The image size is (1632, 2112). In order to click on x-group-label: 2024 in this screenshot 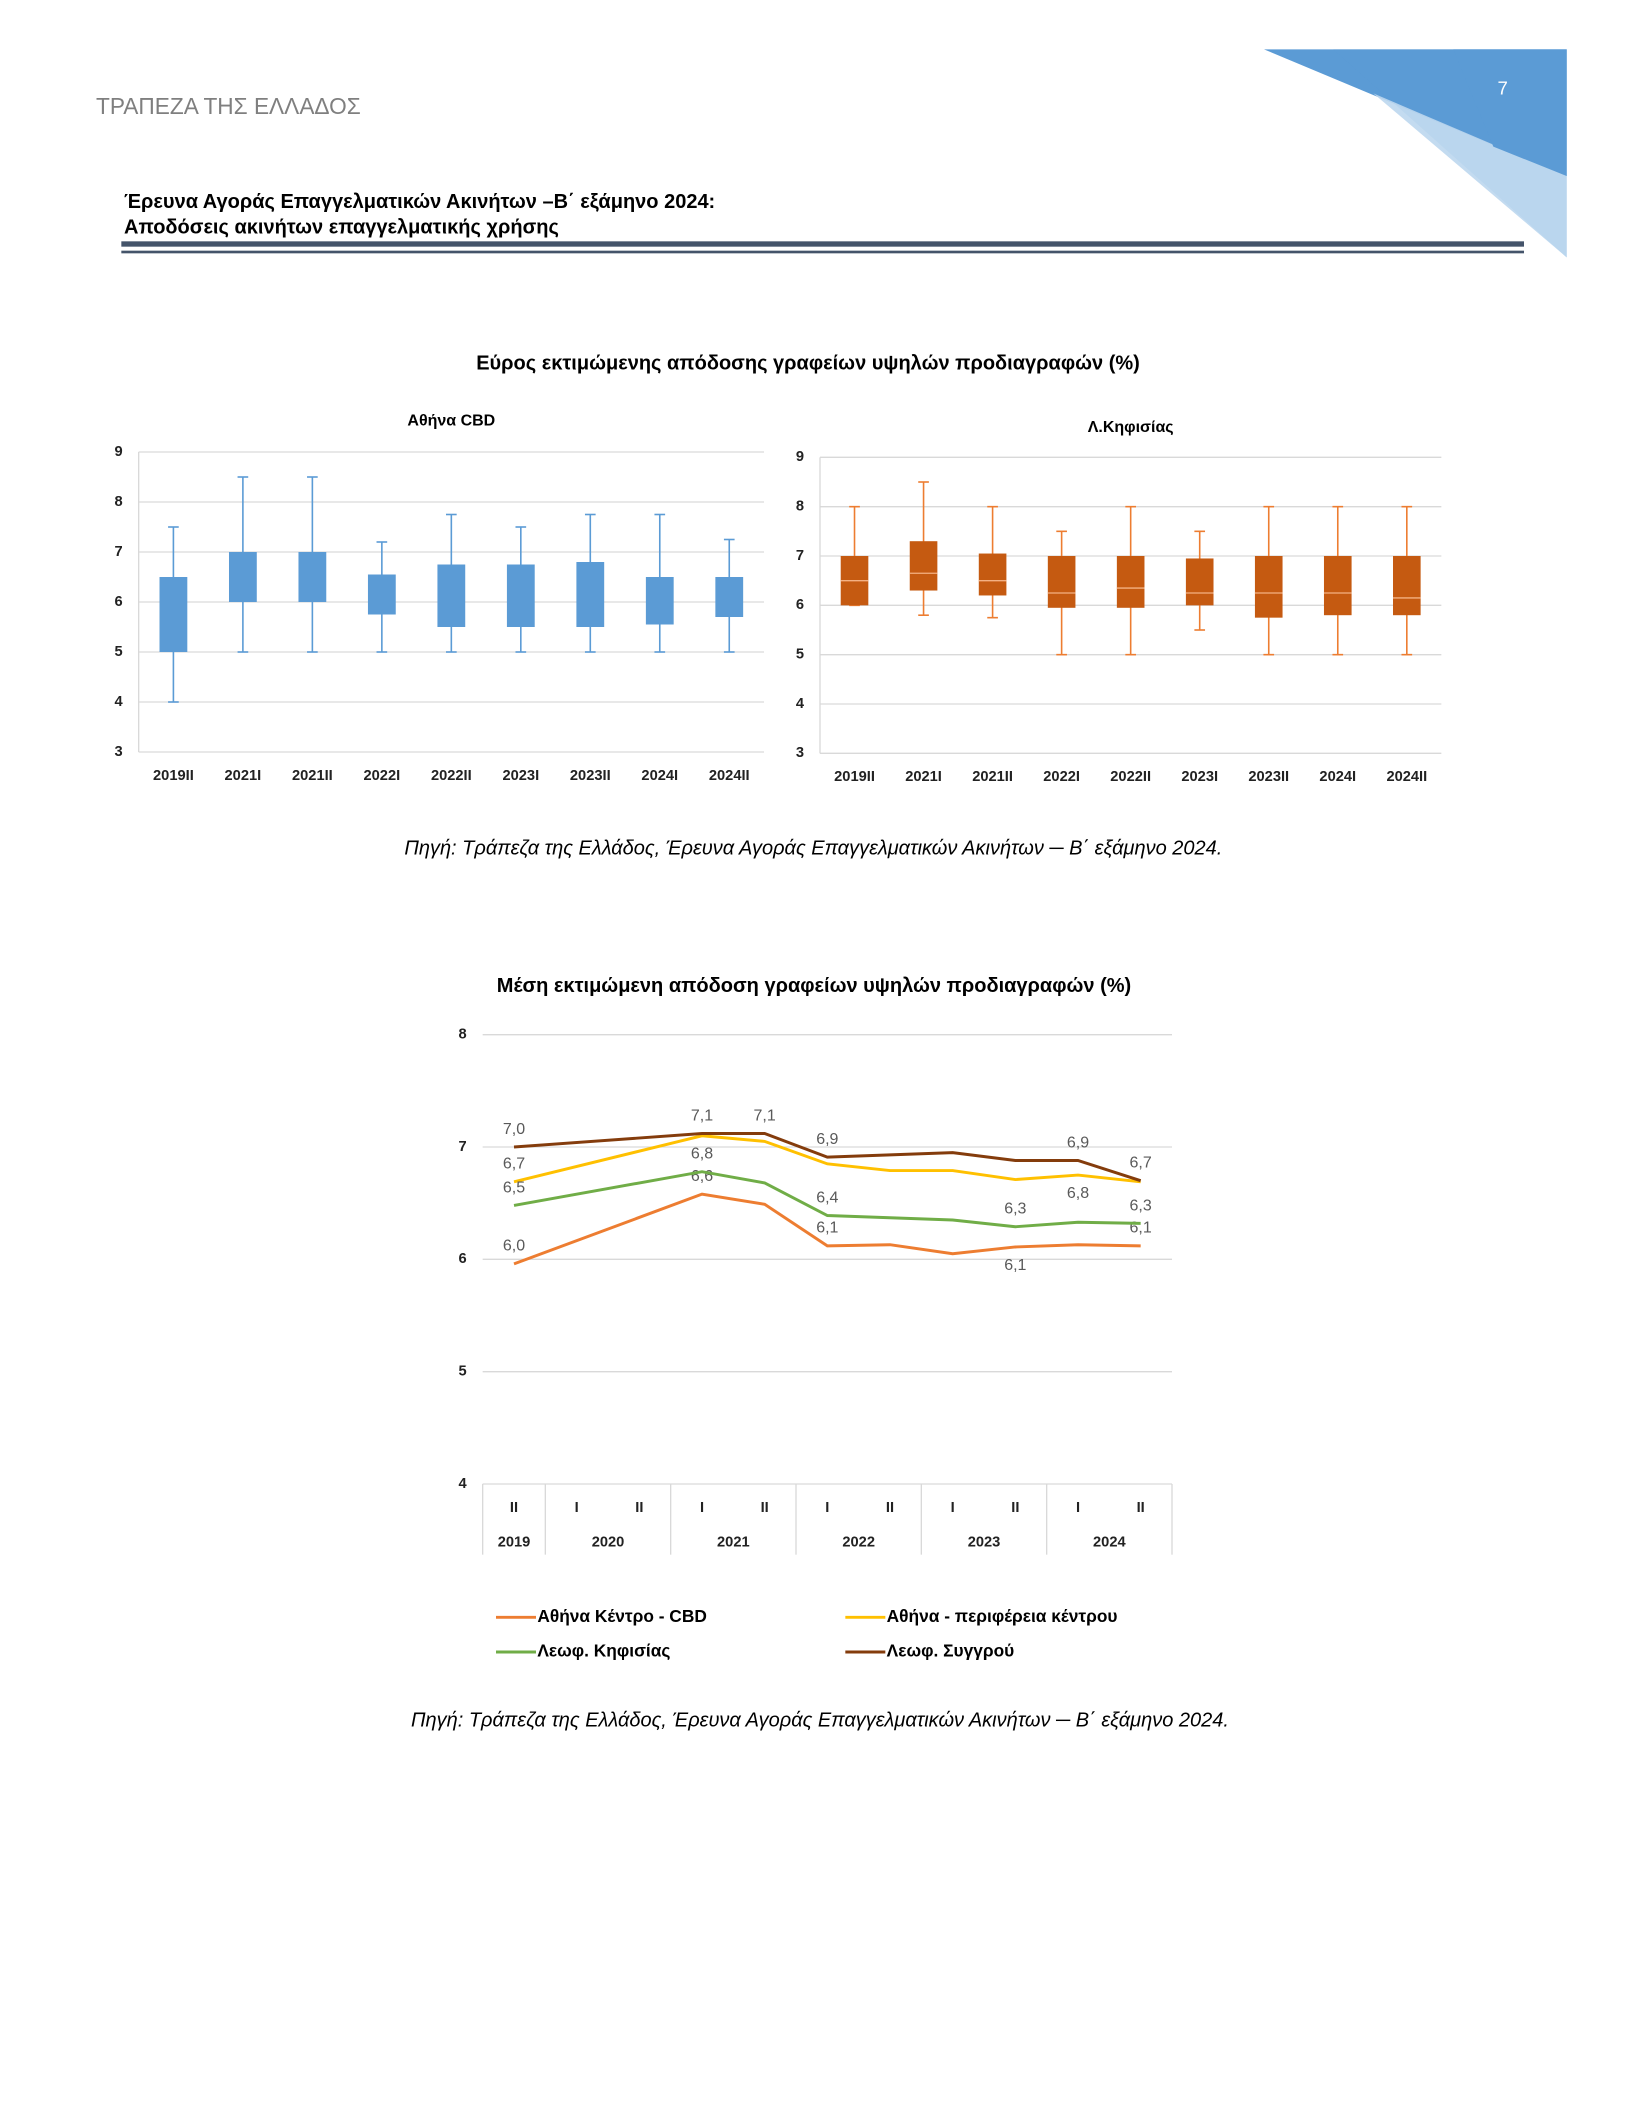, I will do `click(1109, 1543)`.